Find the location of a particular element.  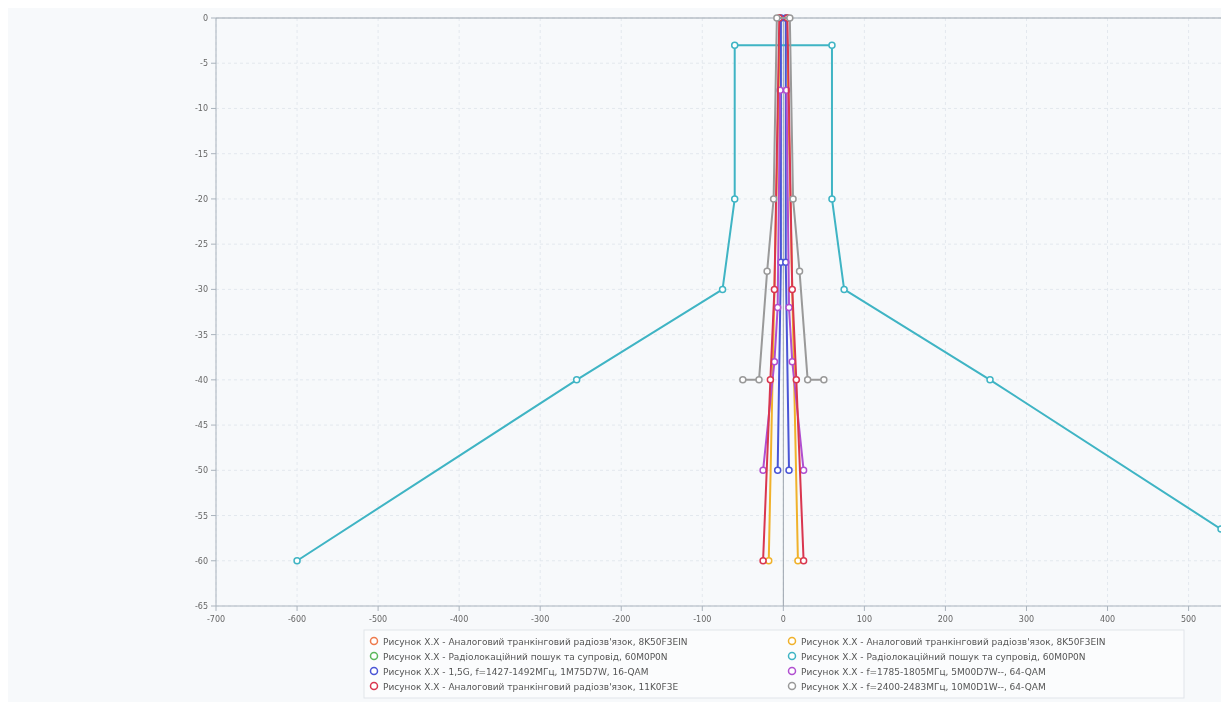

x-tick-label: 400 is located at coordinates (1107, 619).